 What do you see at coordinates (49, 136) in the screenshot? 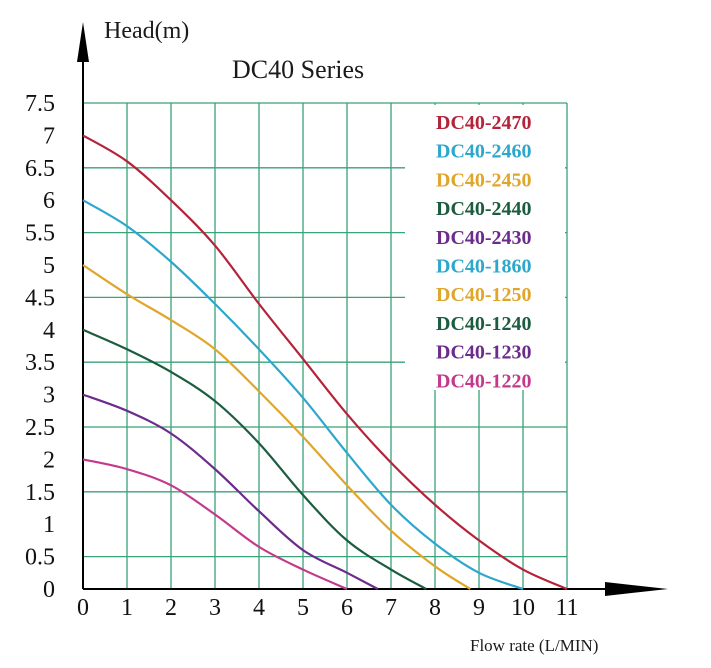
I see `y-tick-label: 7` at bounding box center [49, 136].